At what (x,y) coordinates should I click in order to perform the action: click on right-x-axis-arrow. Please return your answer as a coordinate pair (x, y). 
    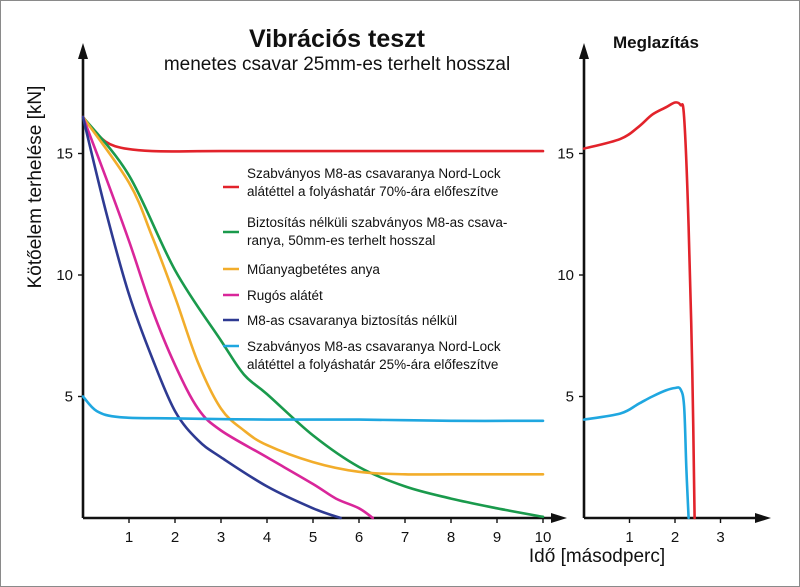
    Looking at the image, I should click on (763, 518).